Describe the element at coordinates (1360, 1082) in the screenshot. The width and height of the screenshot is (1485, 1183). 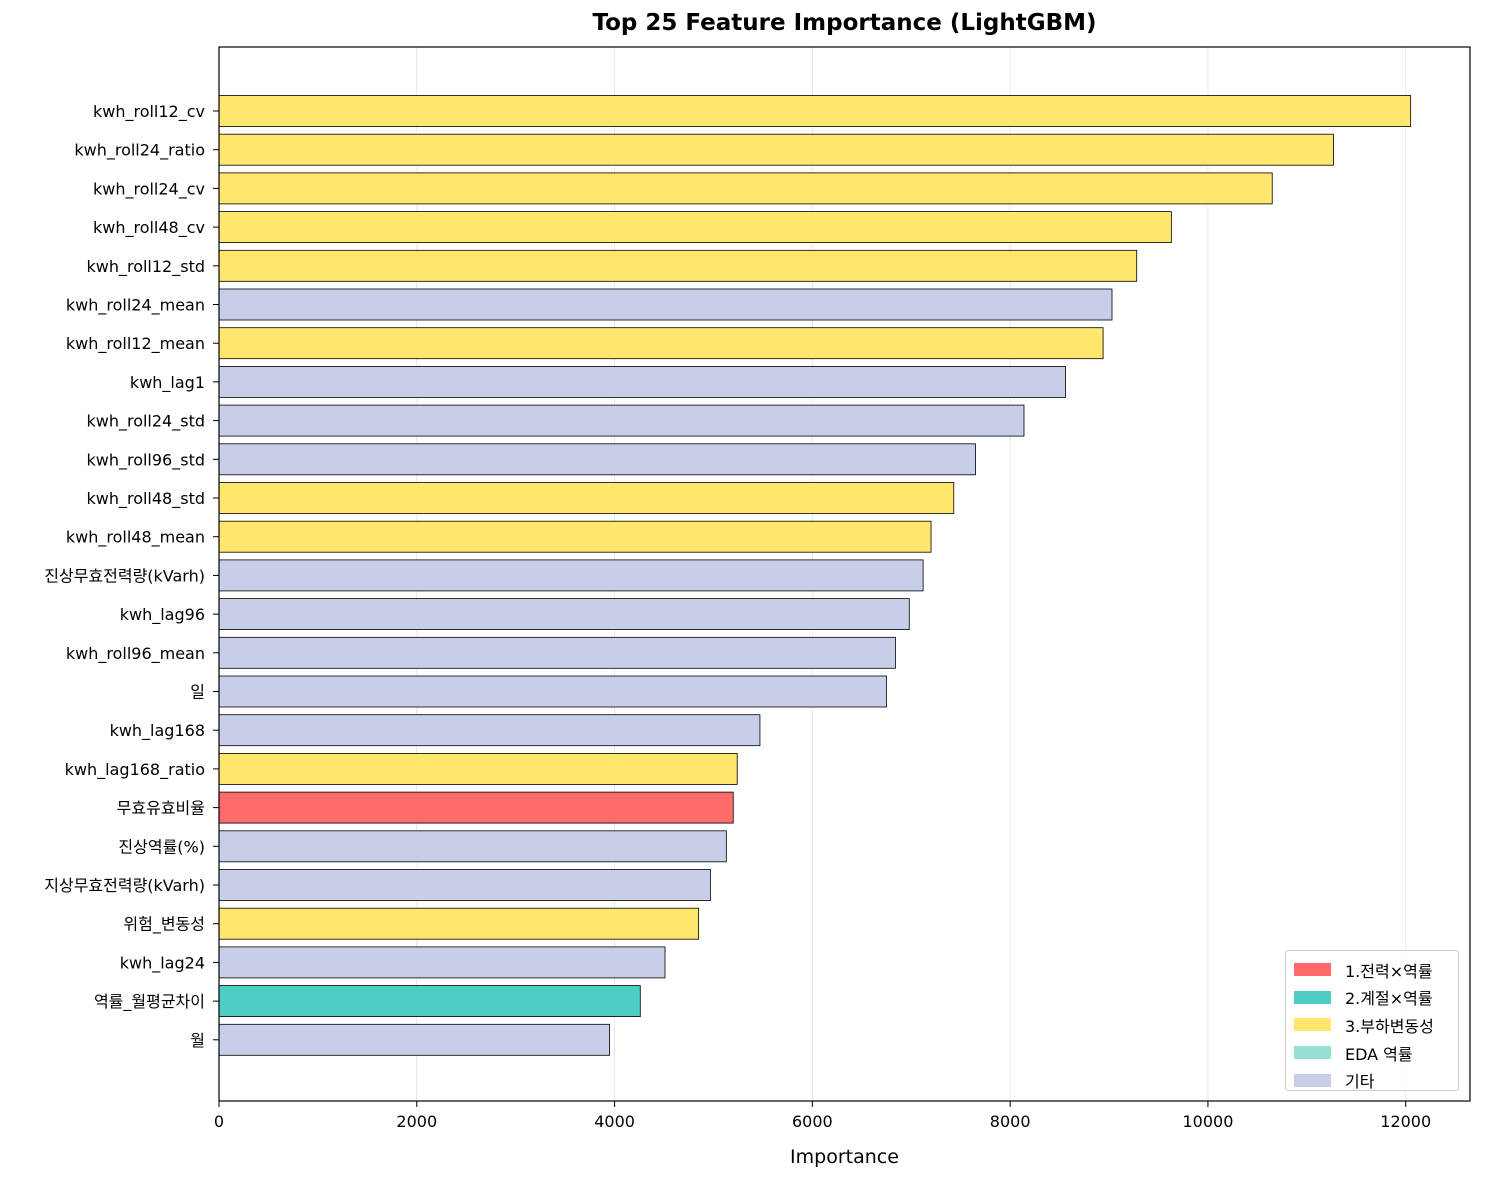
I see `legend-label: 기타` at that location.